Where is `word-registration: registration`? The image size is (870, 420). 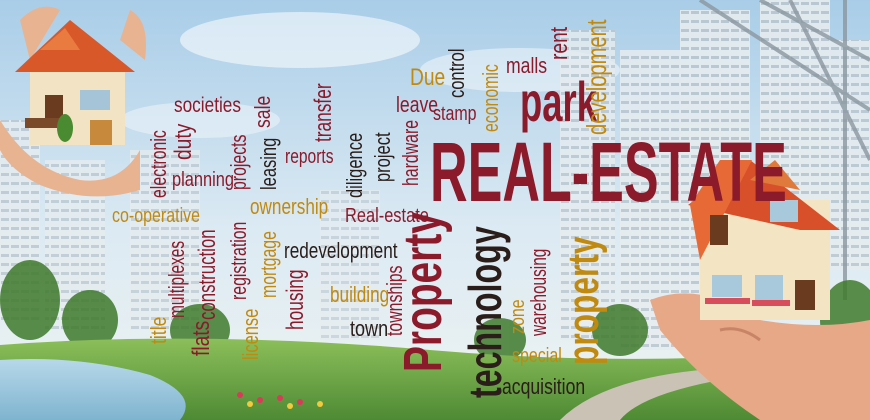 word-registration: registration is located at coordinates (238, 260).